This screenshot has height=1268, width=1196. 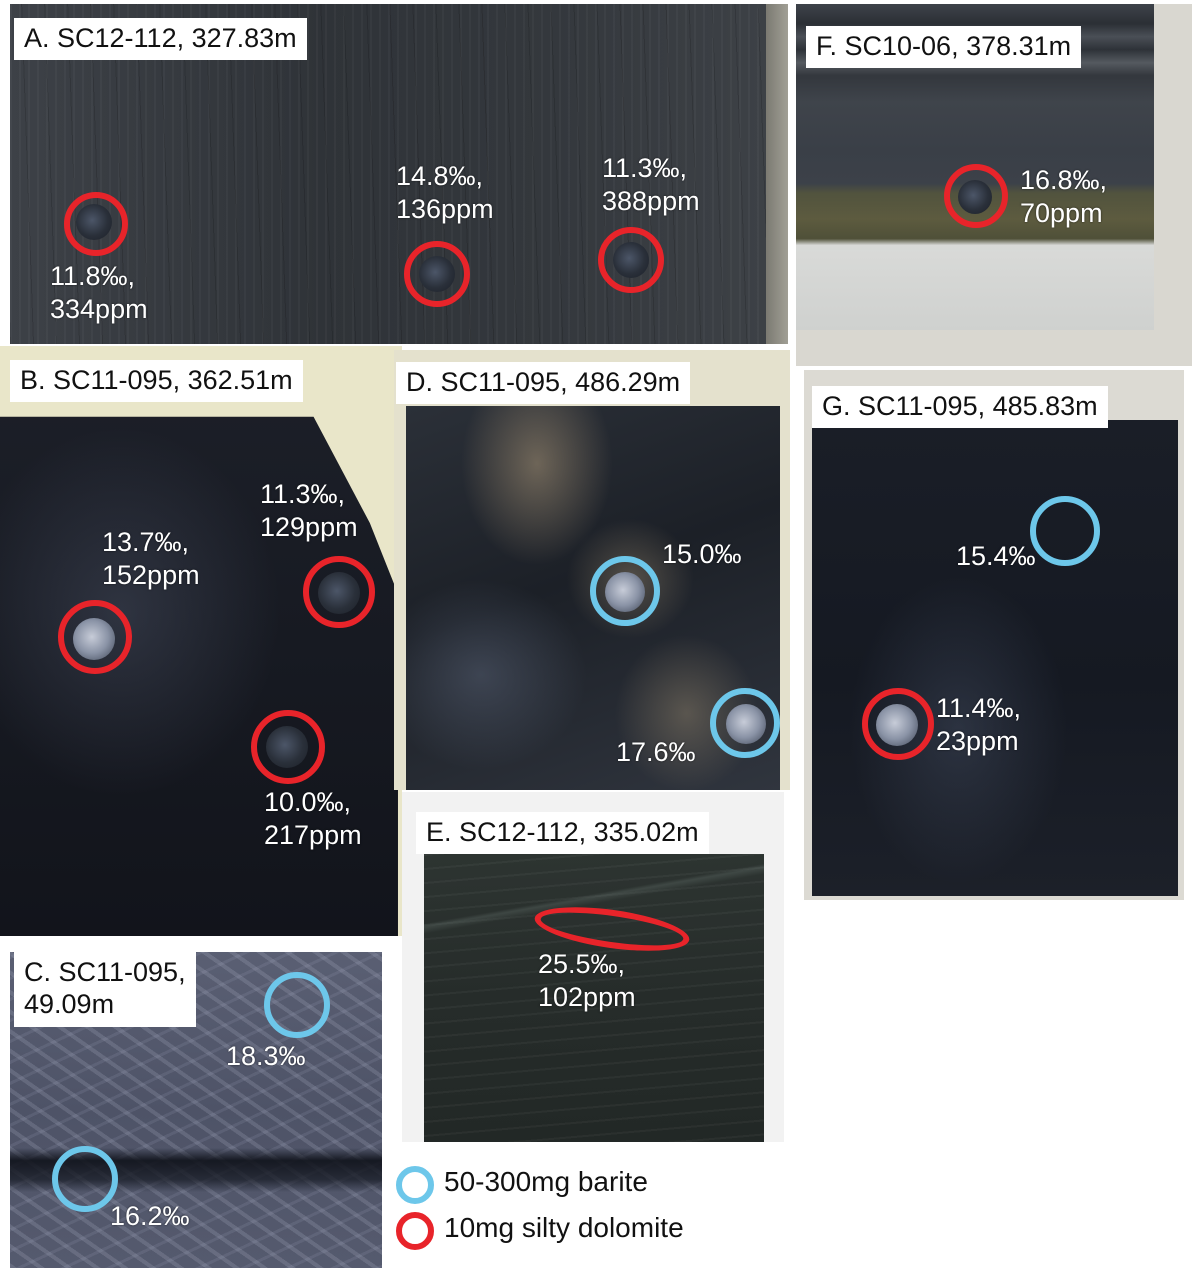 I want to click on panel-g-sample-label-1: 15.4‰, so click(x=996, y=556).